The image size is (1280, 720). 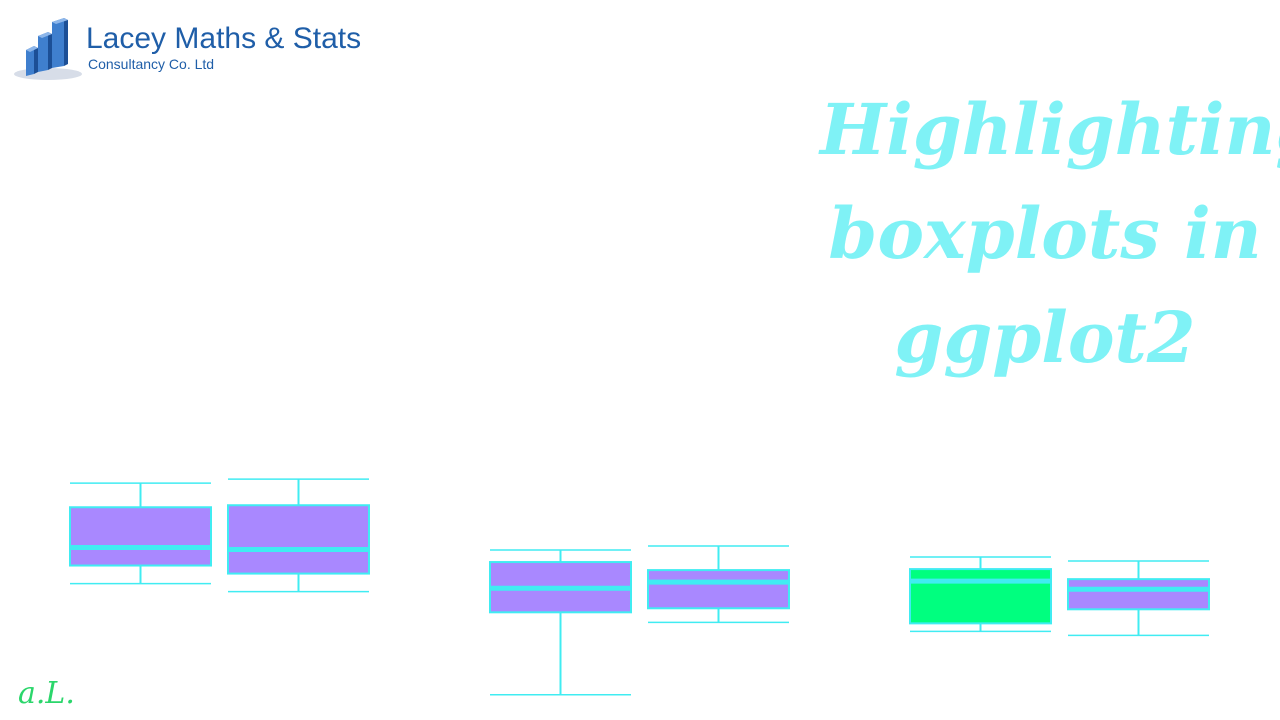 What do you see at coordinates (1045, 233) in the screenshot?
I see `headline-line-2: boxplots in` at bounding box center [1045, 233].